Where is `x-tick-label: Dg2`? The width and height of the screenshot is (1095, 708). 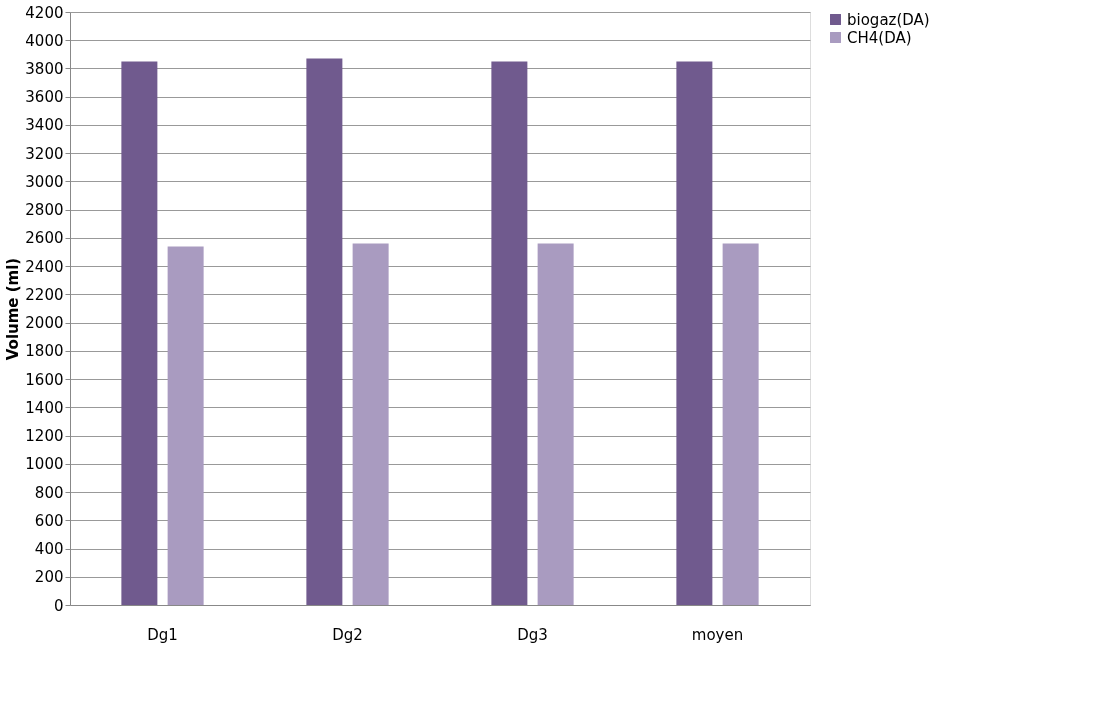
x-tick-label: Dg2 is located at coordinates (347, 634).